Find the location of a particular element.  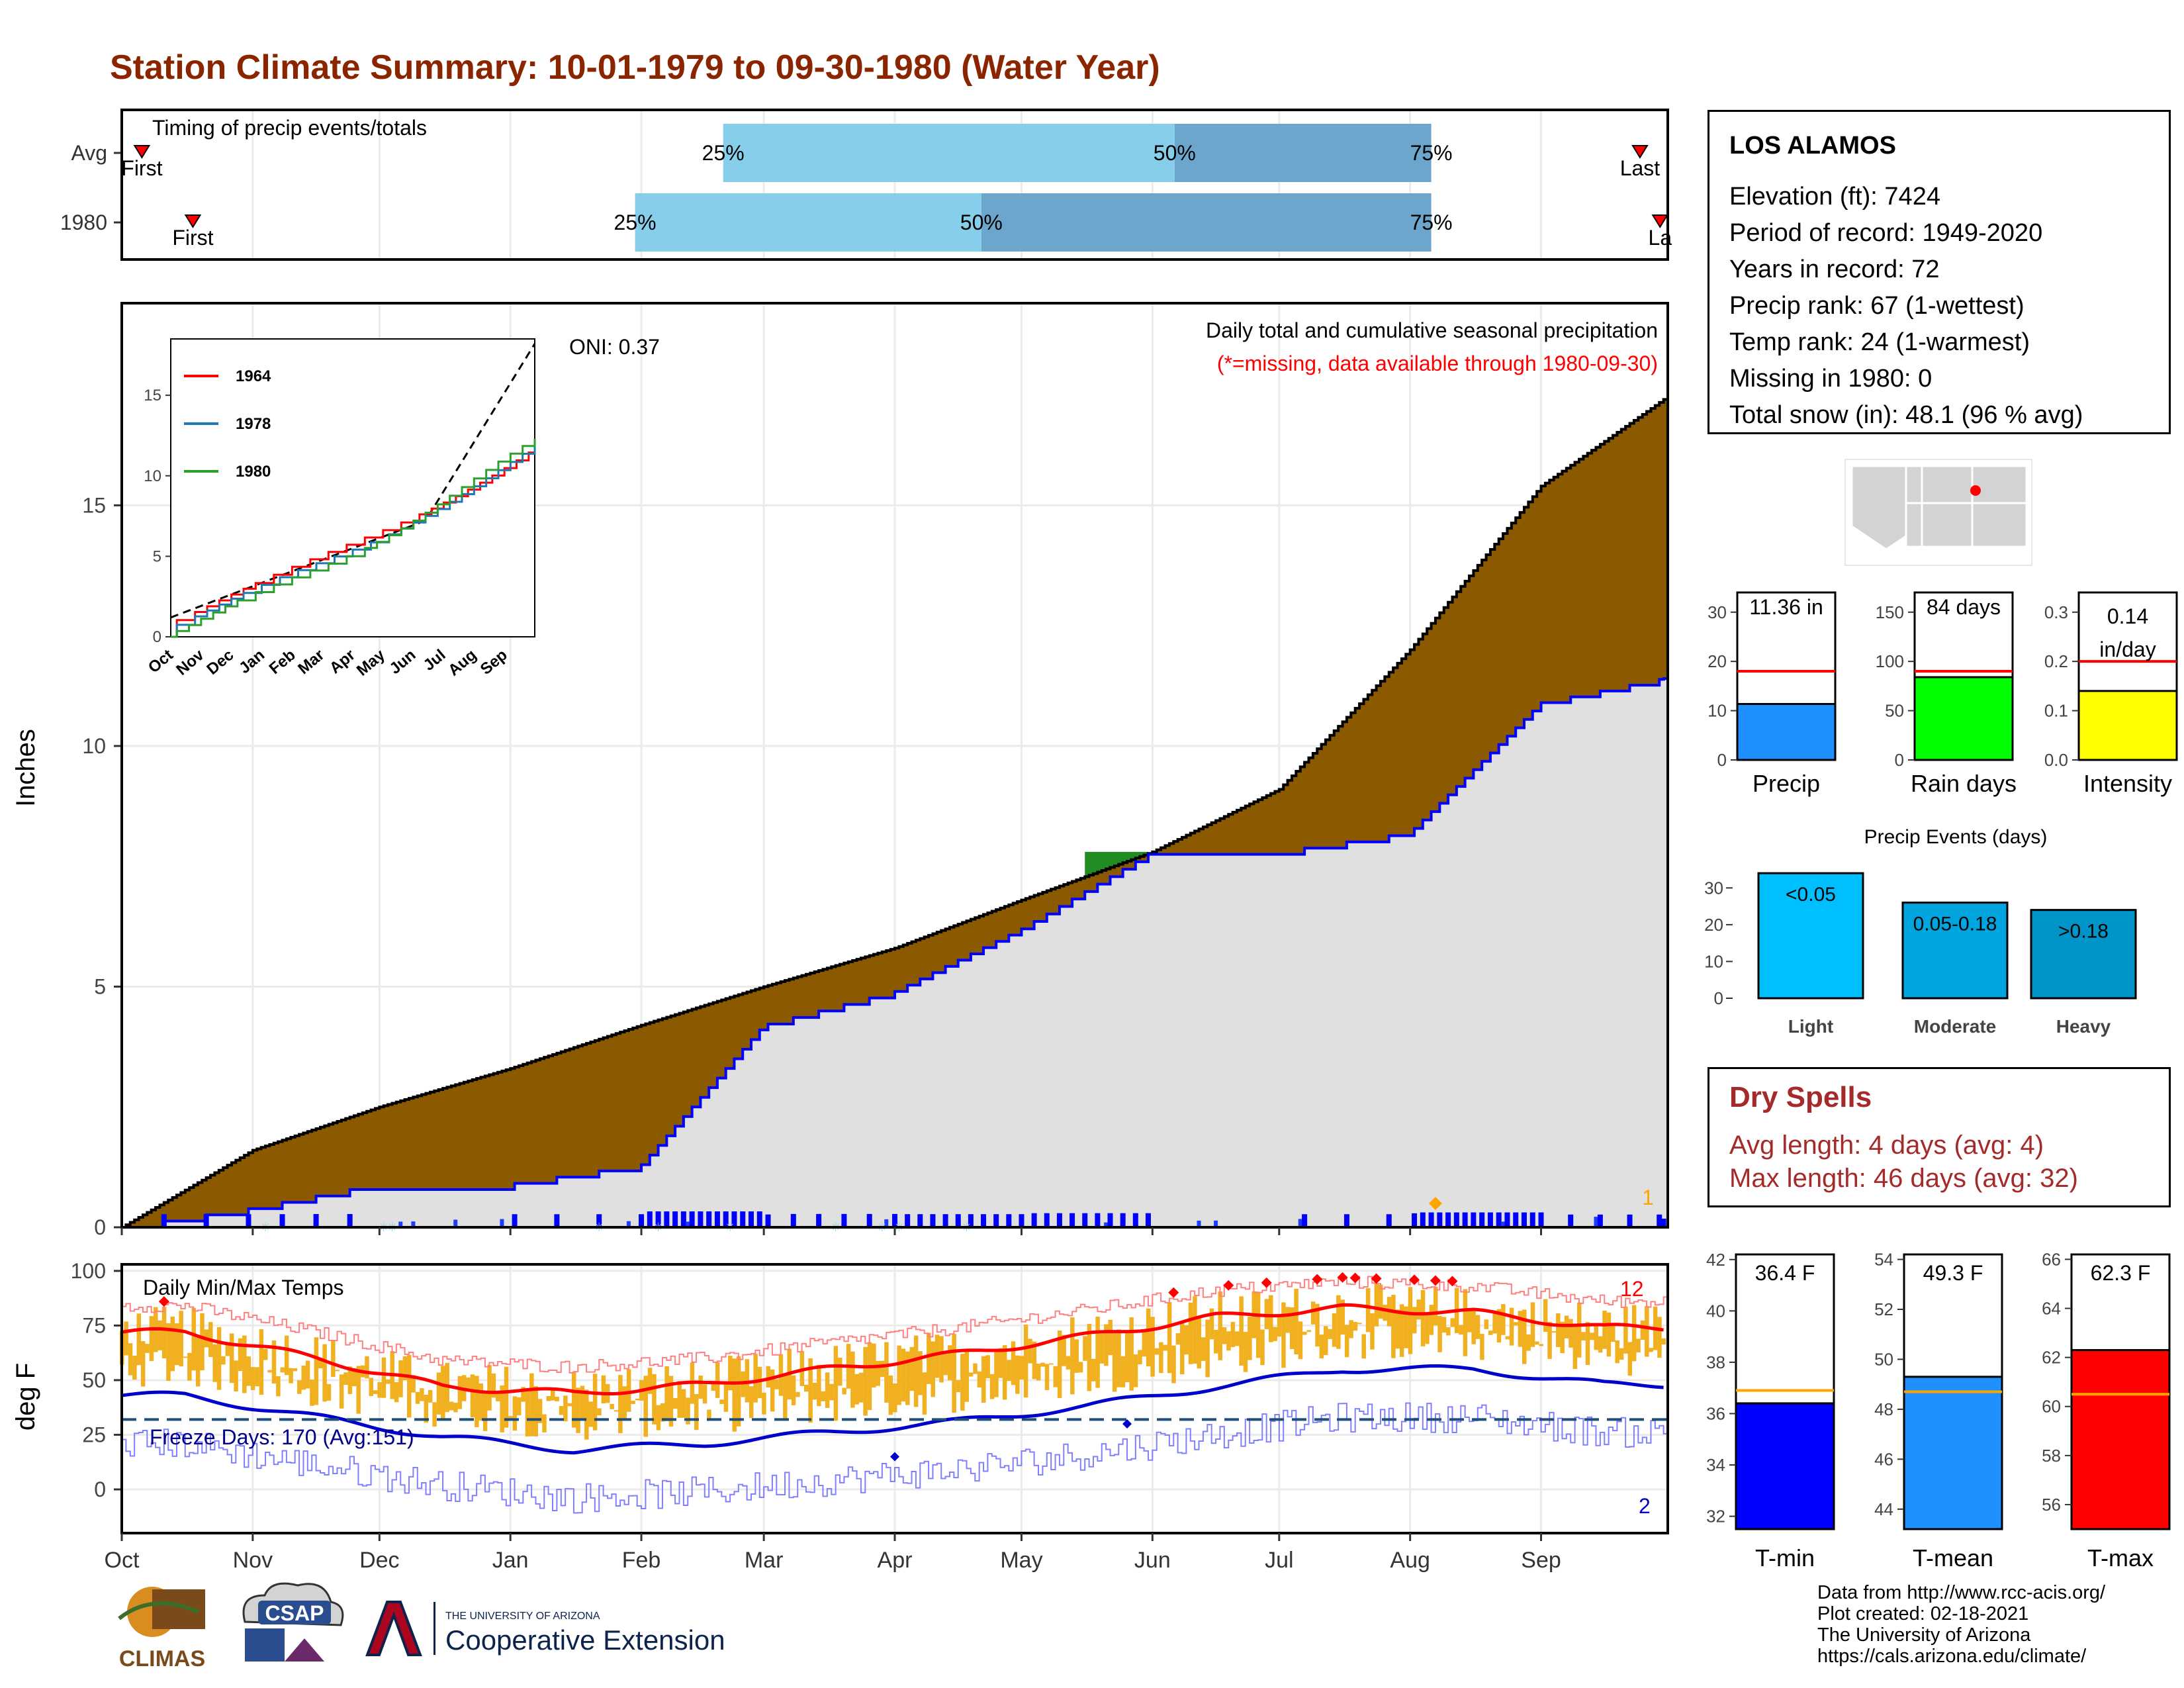

x-month-label: Oct is located at coordinates (122, 1560).